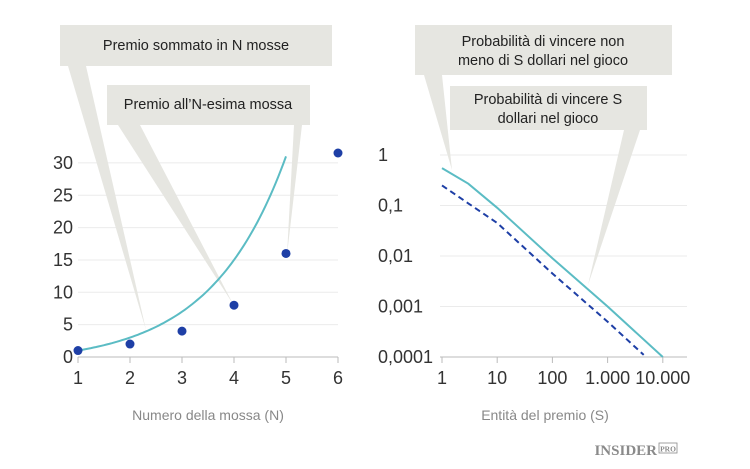 The image size is (750, 469). I want to click on callout-box-nth, so click(208, 105).